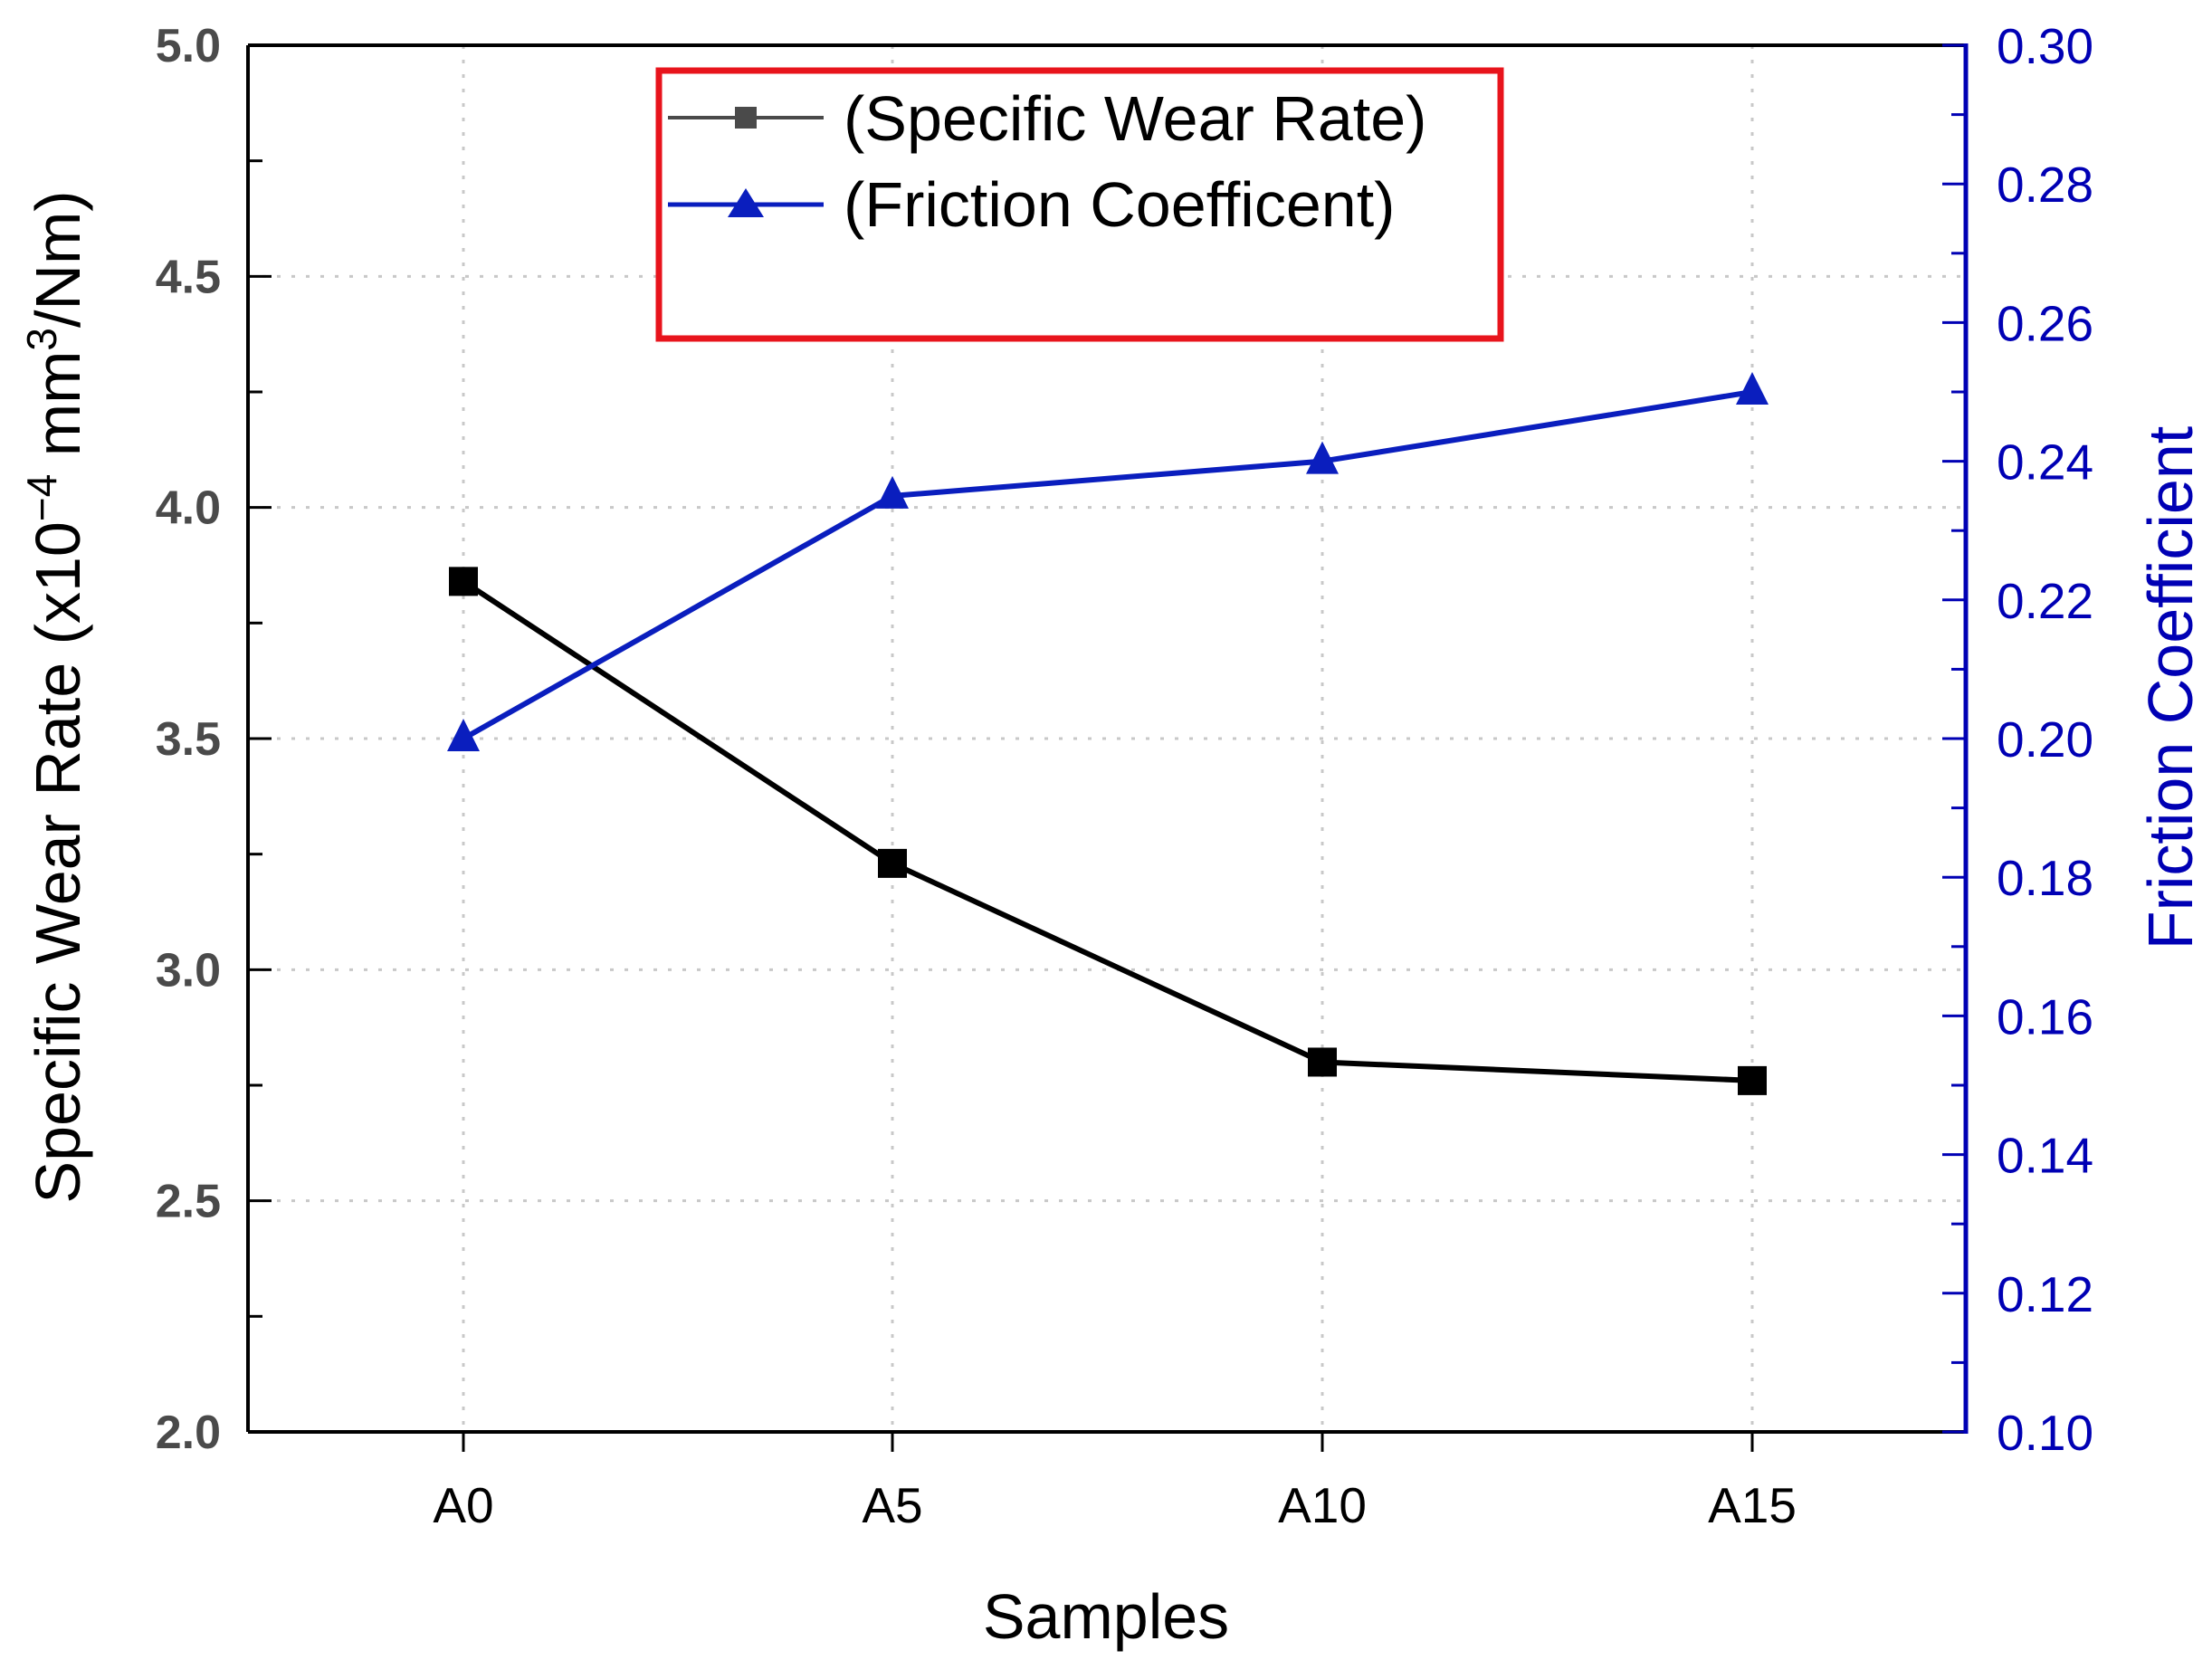  I want to click on y-right-tick-label: 0.14, so click(2045, 1156).